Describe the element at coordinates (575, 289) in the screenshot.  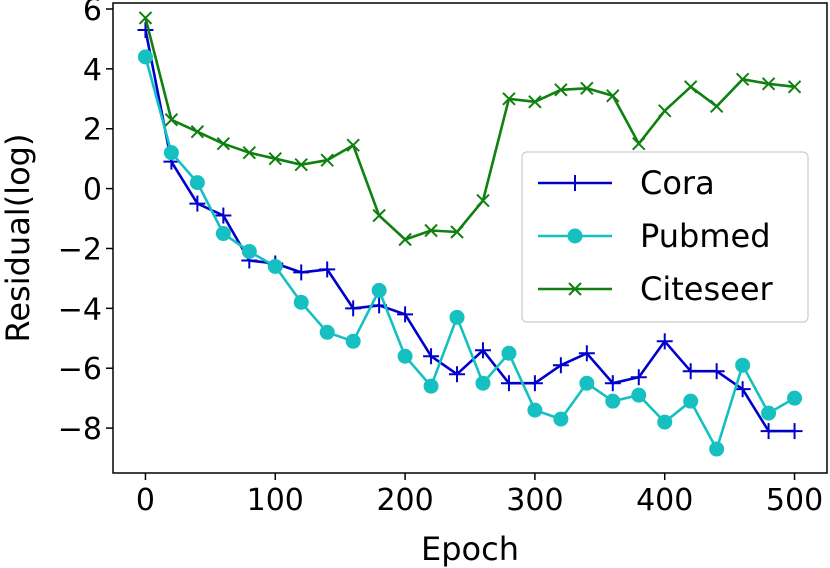
I see `legend-marker-citeseer` at that location.